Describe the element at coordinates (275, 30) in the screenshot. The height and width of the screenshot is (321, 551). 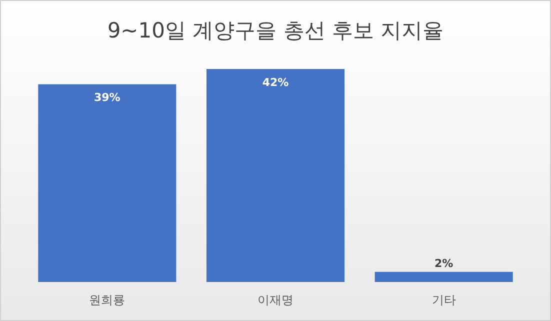
I see `chart-title: 9~10일 계양구을 총선 후보 지지율` at that location.